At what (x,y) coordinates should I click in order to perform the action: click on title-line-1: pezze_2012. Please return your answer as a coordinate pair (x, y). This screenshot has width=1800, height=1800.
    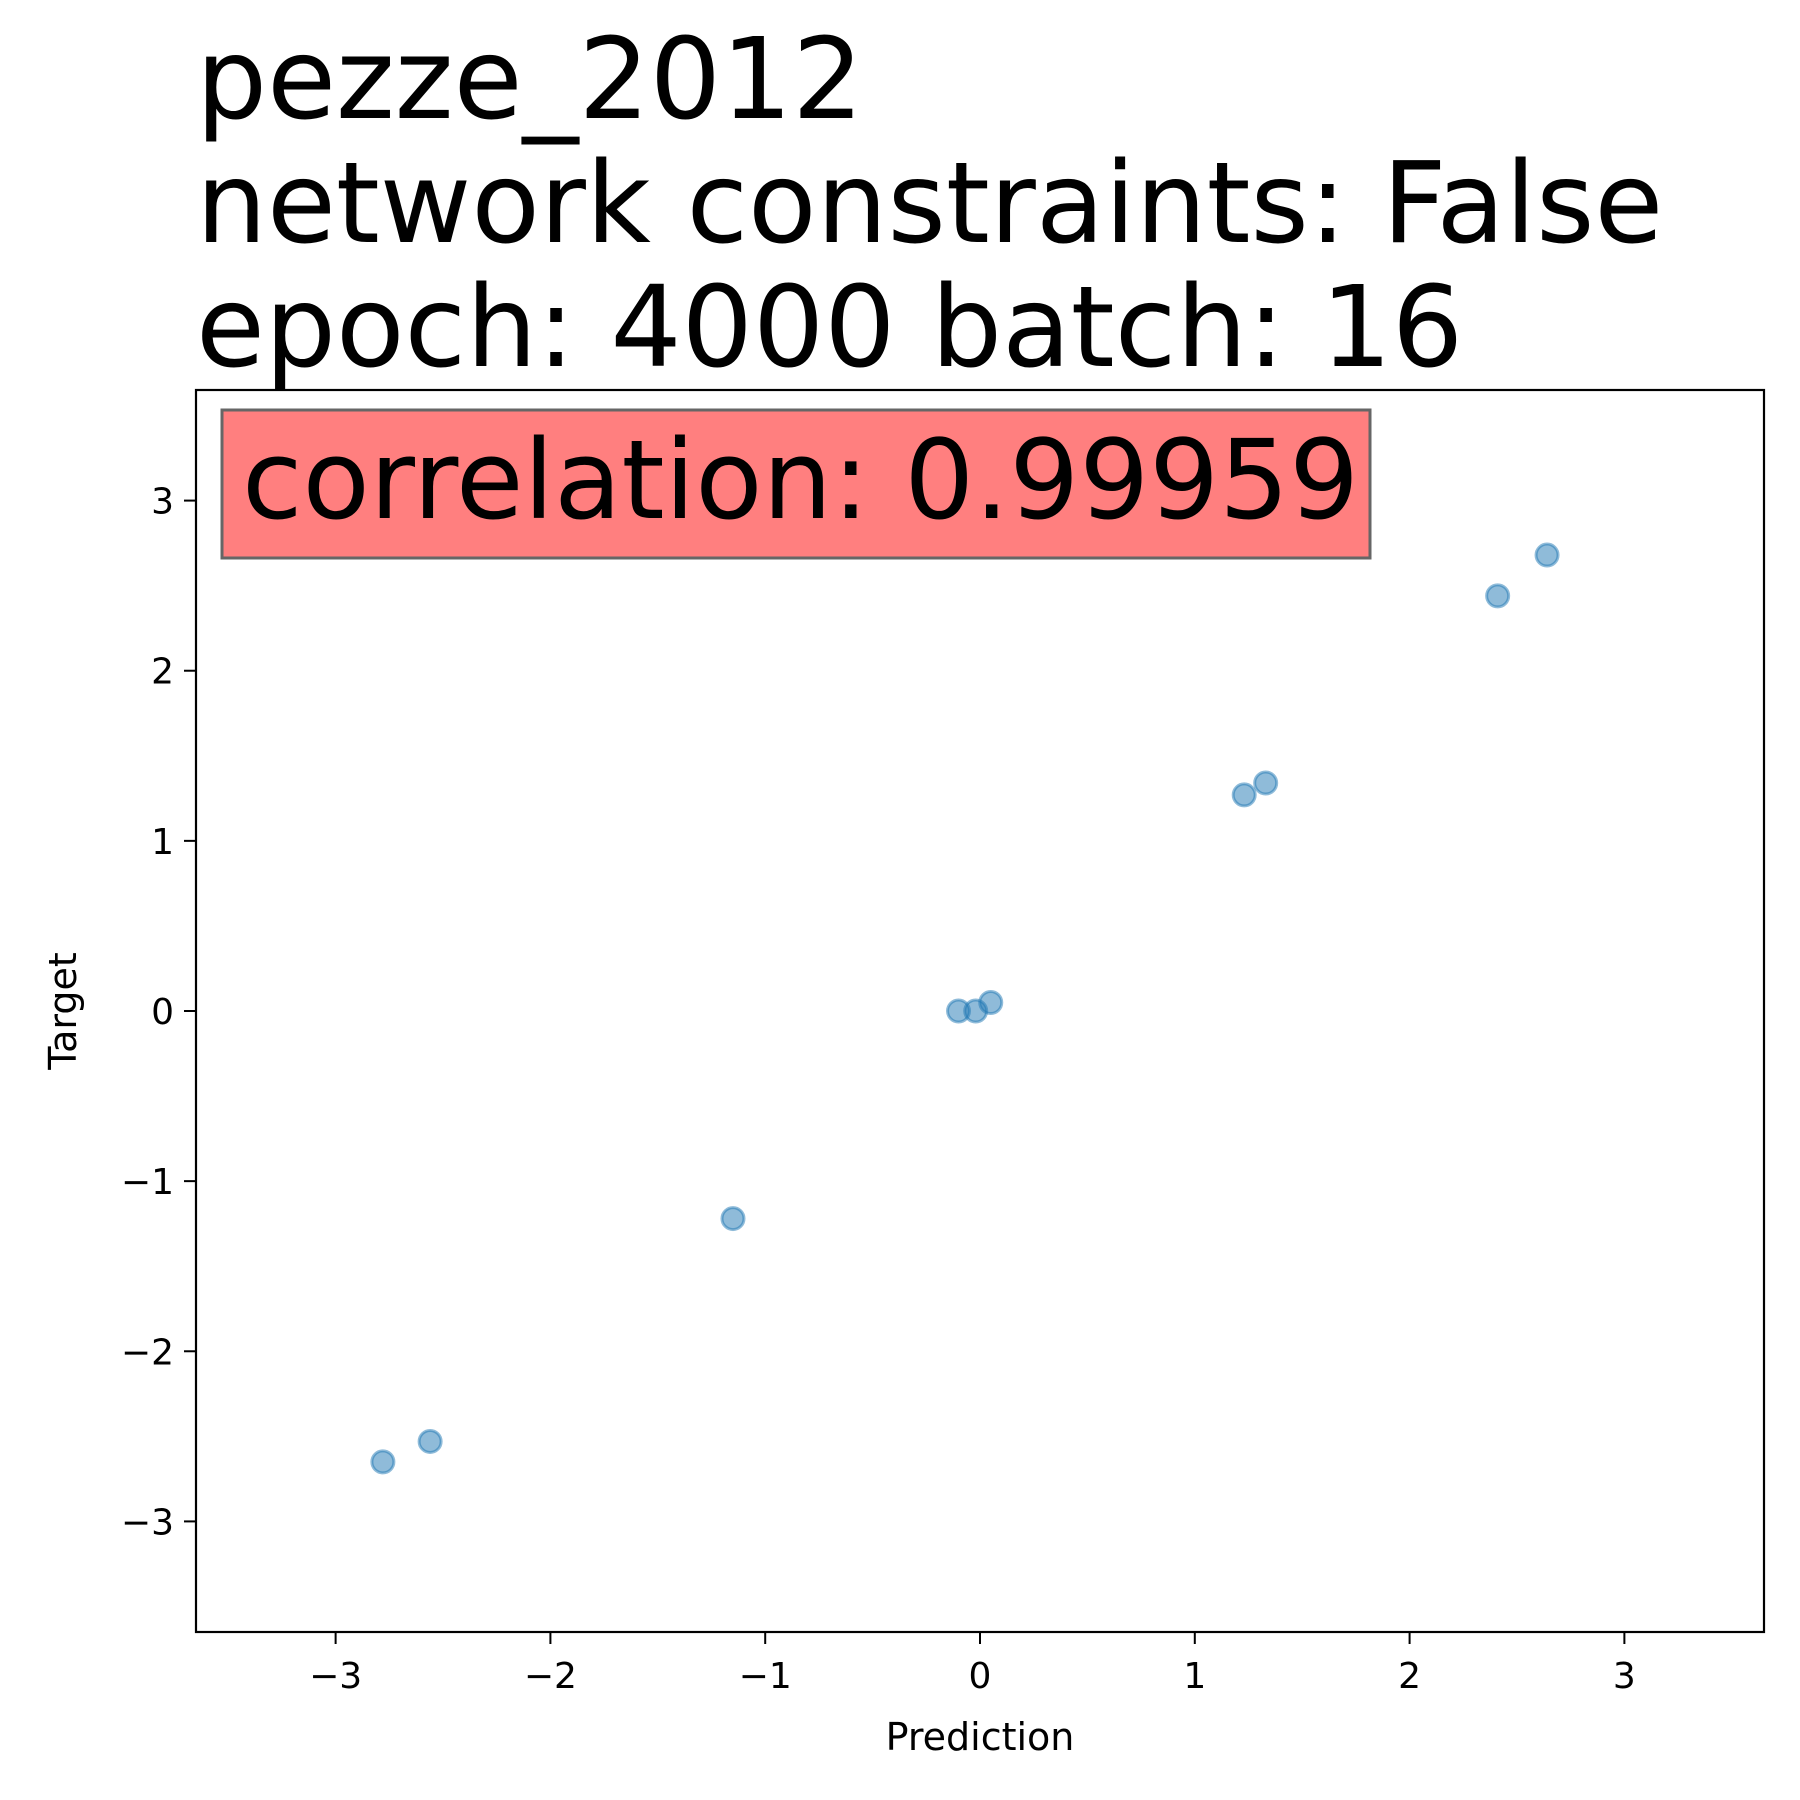
    Looking at the image, I should click on (530, 80).